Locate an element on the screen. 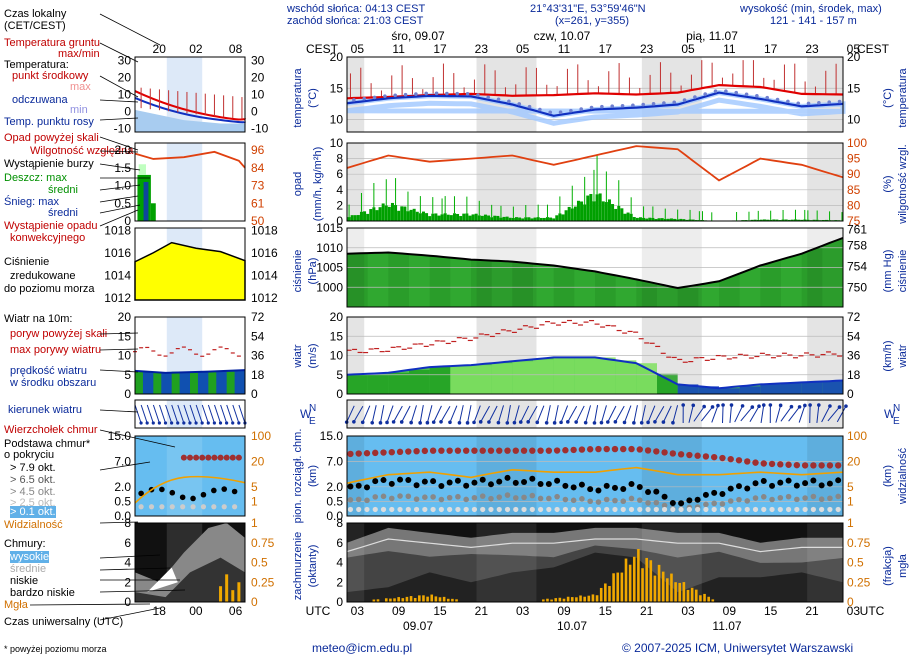  cover-night-band is located at coordinates (356, 562).